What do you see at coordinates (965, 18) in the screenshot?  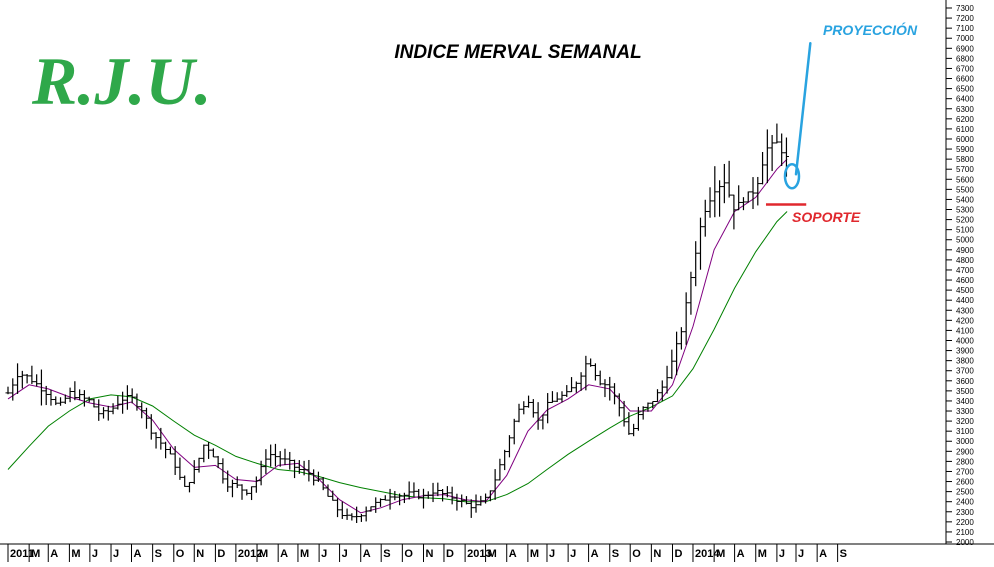 I see `y-tick-label: 7200` at bounding box center [965, 18].